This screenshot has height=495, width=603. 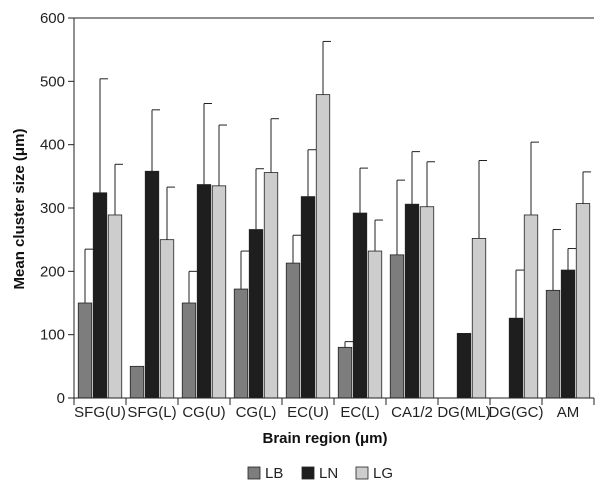 What do you see at coordinates (412, 412) in the screenshot?
I see `x-tick-label: CA1/2` at bounding box center [412, 412].